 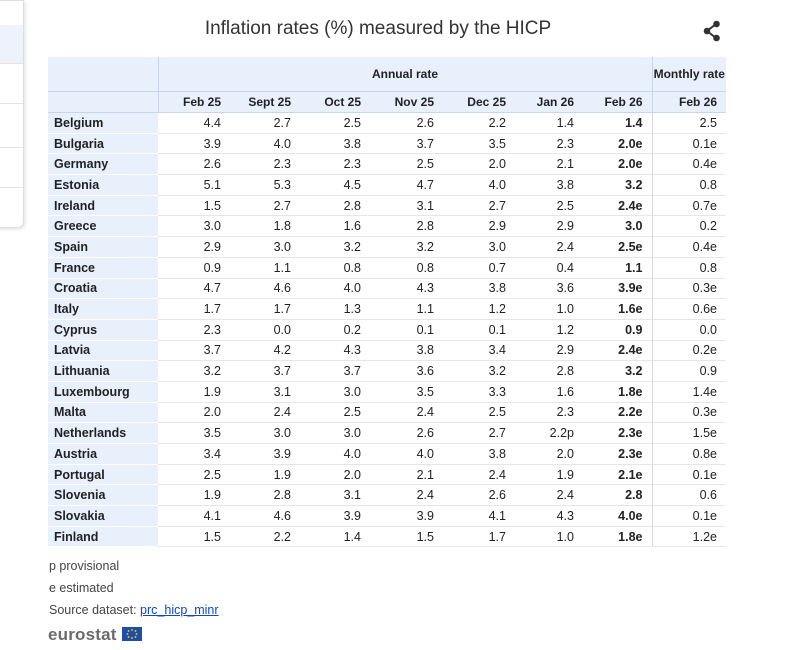 What do you see at coordinates (549, 268) in the screenshot?
I see `value-cell: 0.4` at bounding box center [549, 268].